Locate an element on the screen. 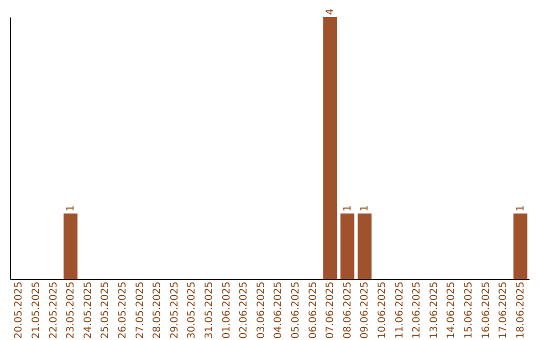  x-tick-label: 29.05.2025 is located at coordinates (174, 310).